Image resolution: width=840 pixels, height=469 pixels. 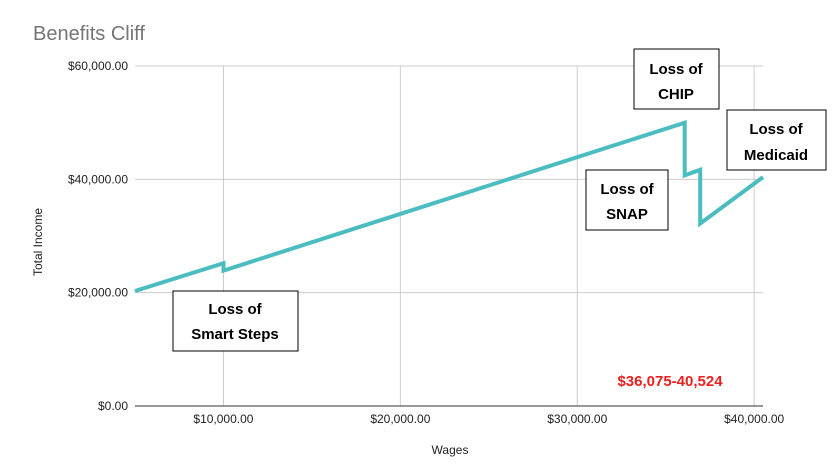 I want to click on x-tick-label: $10,000.00, so click(x=223, y=419).